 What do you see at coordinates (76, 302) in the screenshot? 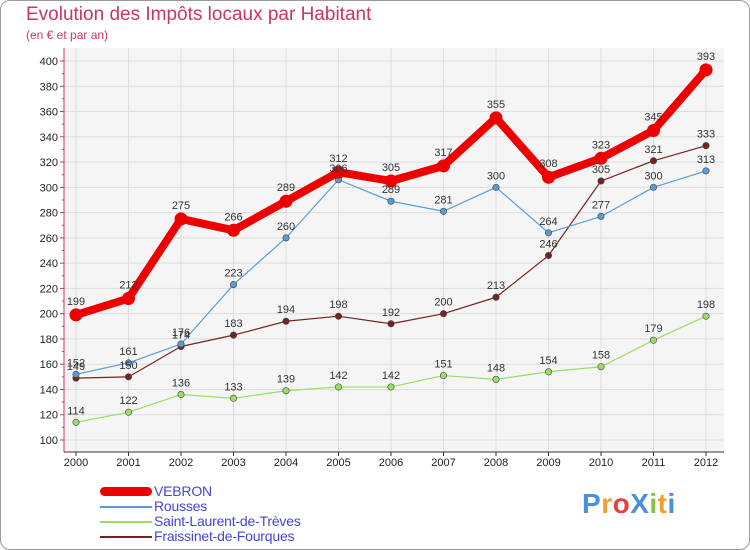
I see `data-label: 199` at bounding box center [76, 302].